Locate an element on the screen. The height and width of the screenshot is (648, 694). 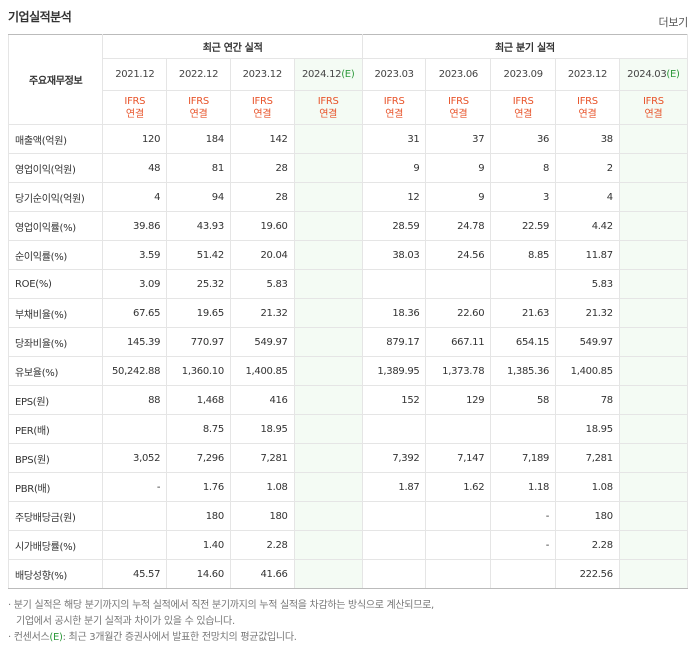
value-cell: 1,389.95 is located at coordinates (394, 371).